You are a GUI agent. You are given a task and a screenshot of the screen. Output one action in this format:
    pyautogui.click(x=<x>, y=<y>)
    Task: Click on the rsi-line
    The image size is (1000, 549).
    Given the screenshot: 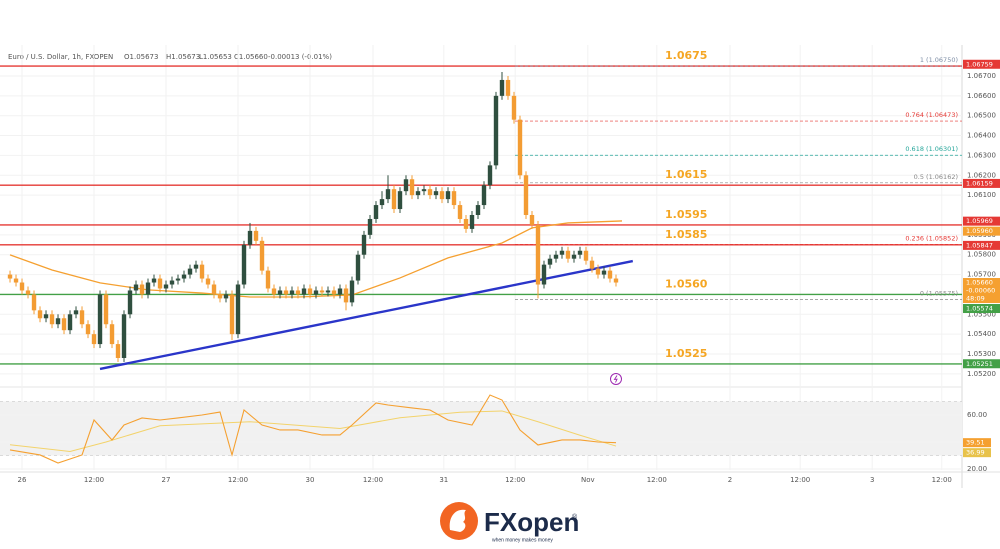 What is the action you would take?
    pyautogui.click(x=313, y=429)
    